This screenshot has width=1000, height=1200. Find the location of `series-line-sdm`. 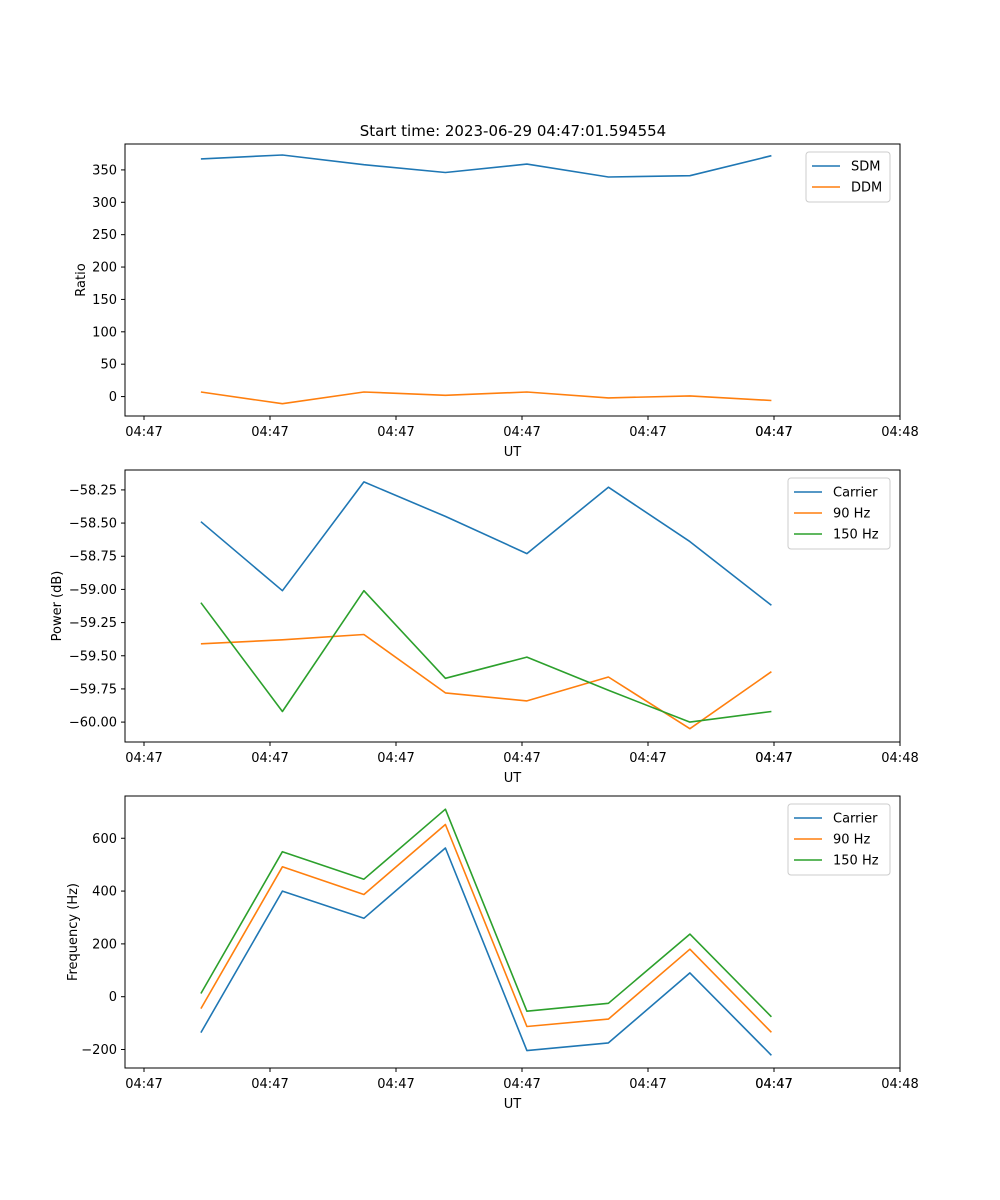

series-line-sdm is located at coordinates (486, 166).